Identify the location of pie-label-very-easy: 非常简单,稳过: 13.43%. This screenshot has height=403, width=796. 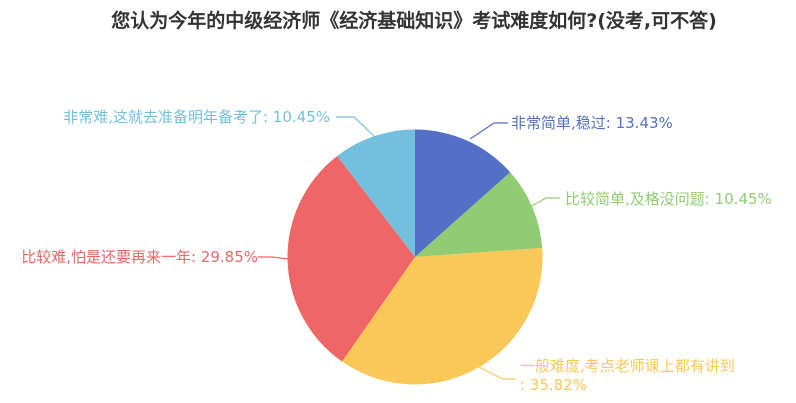
(592, 123).